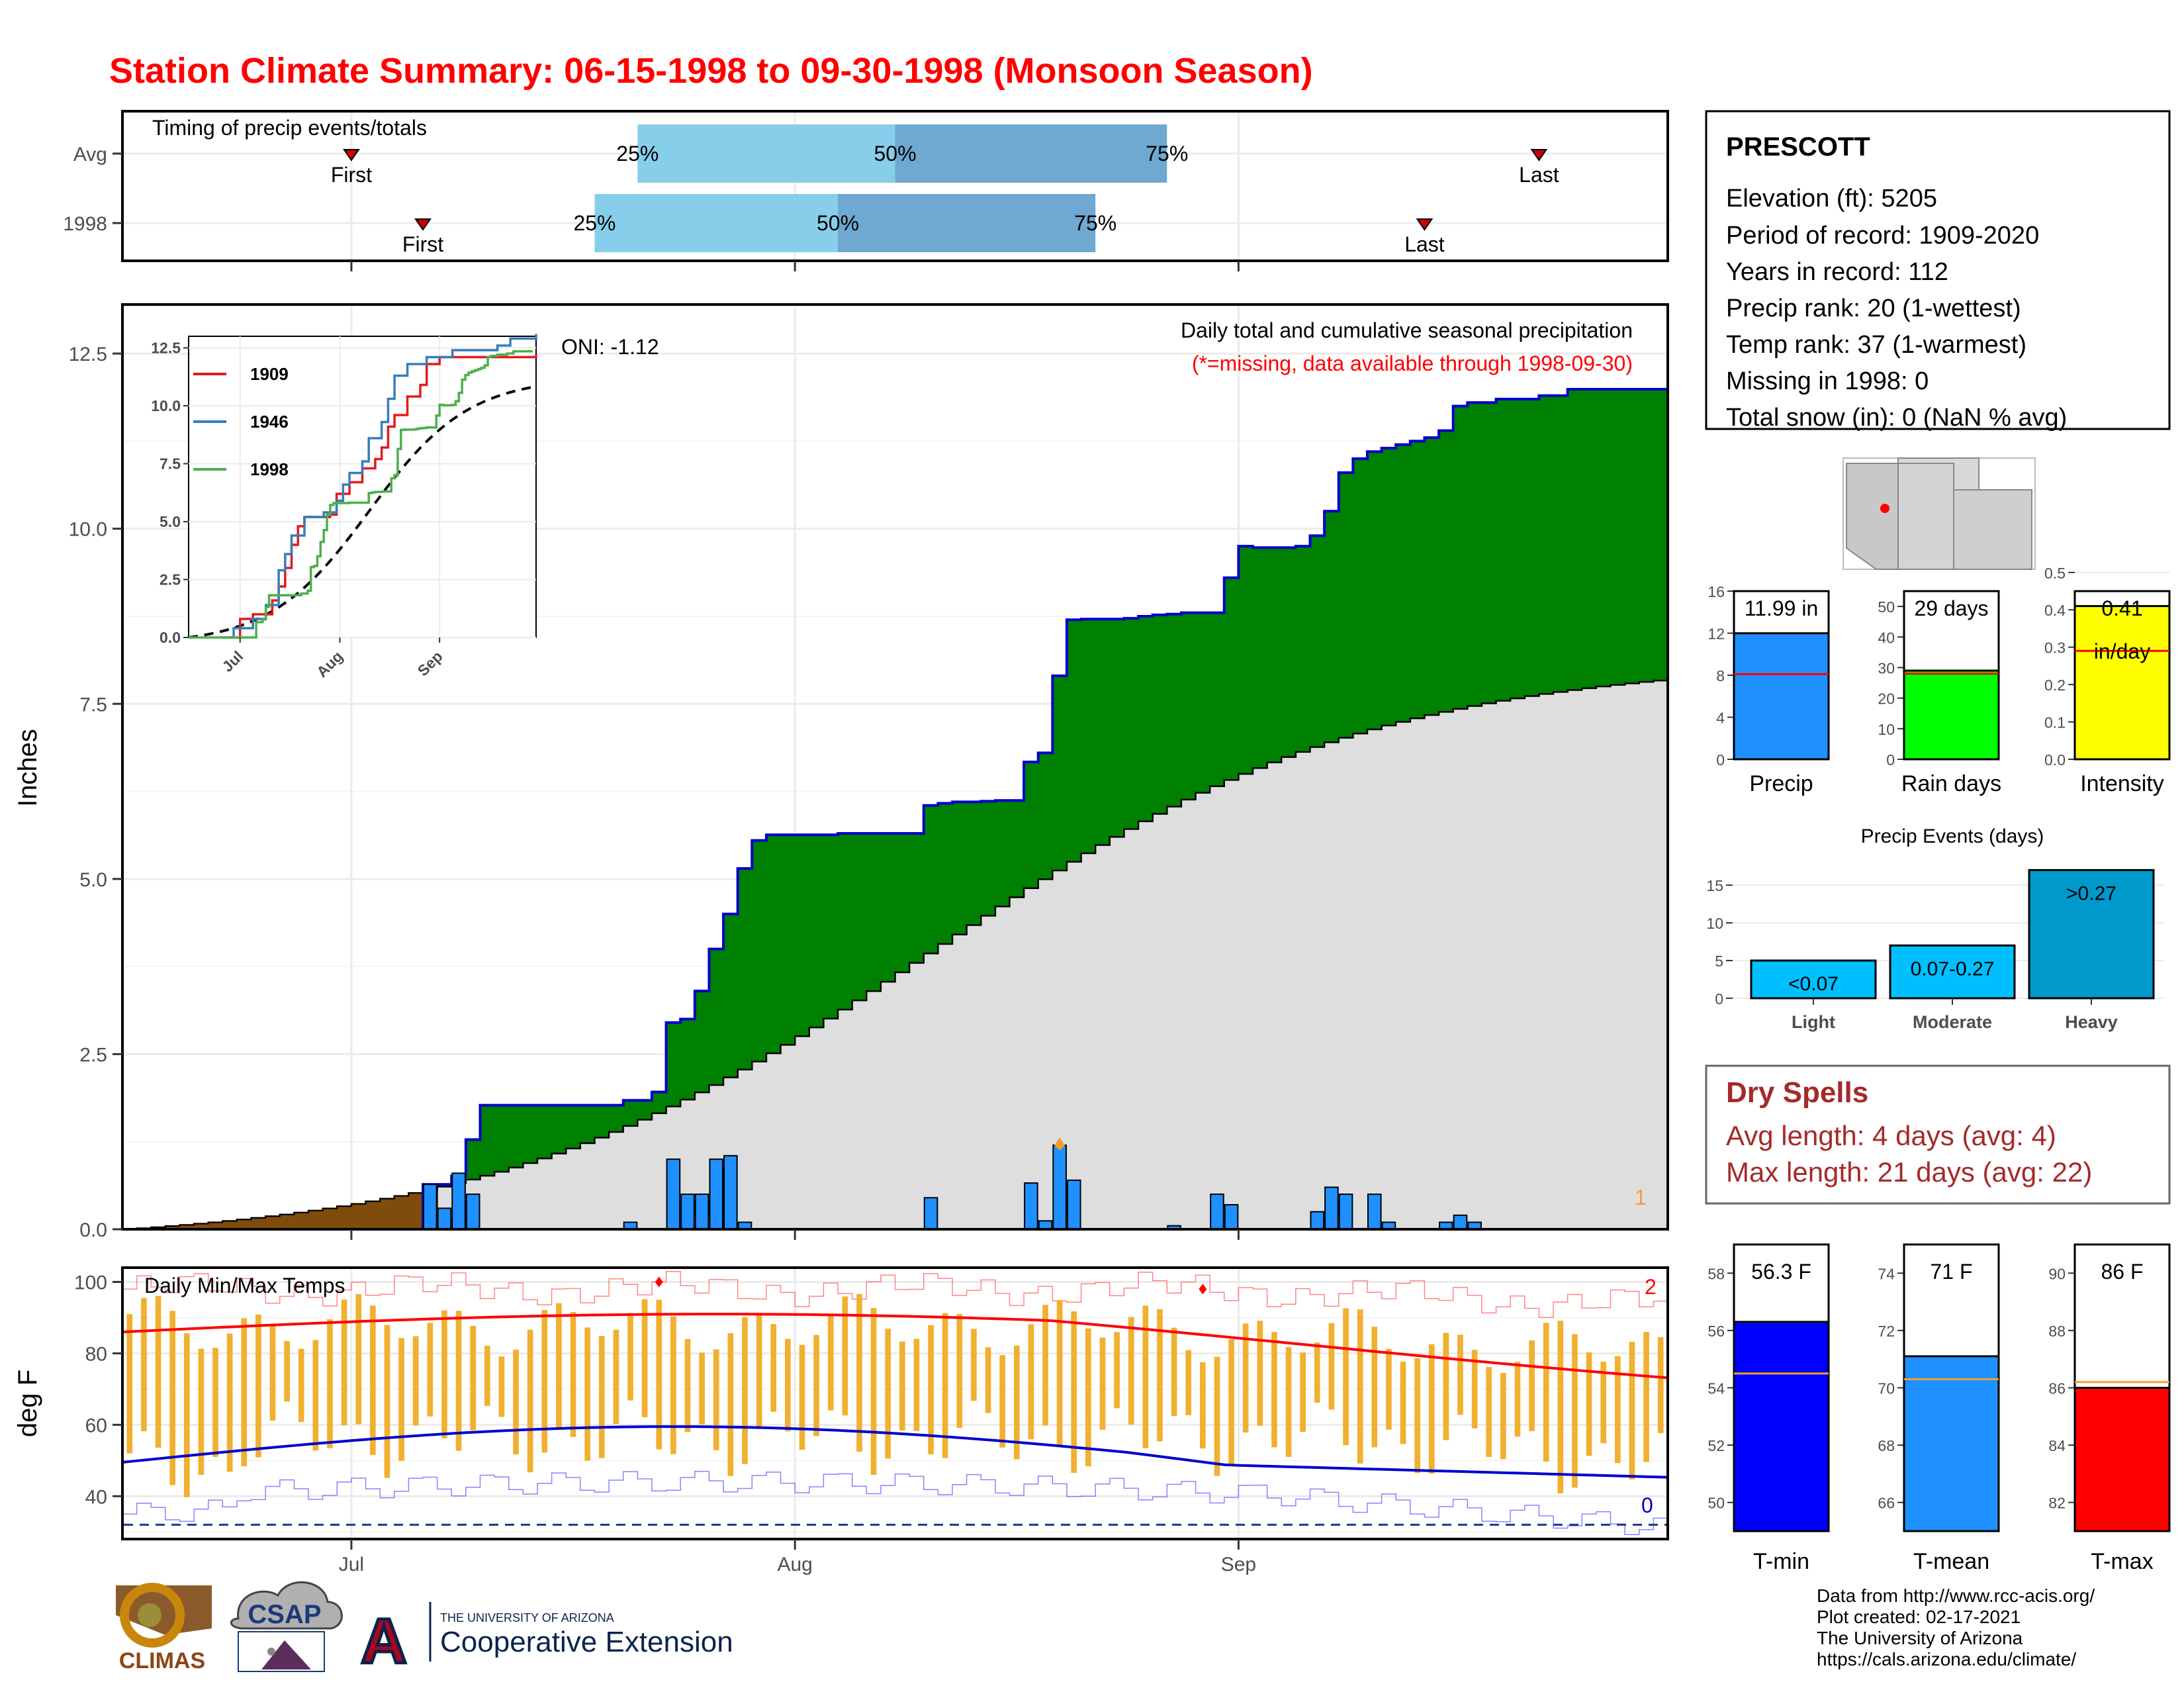 Image resolution: width=2184 pixels, height=1688 pixels. Describe the element at coordinates (269, 422) in the screenshot. I see `inset-legend-label: 1946` at that location.